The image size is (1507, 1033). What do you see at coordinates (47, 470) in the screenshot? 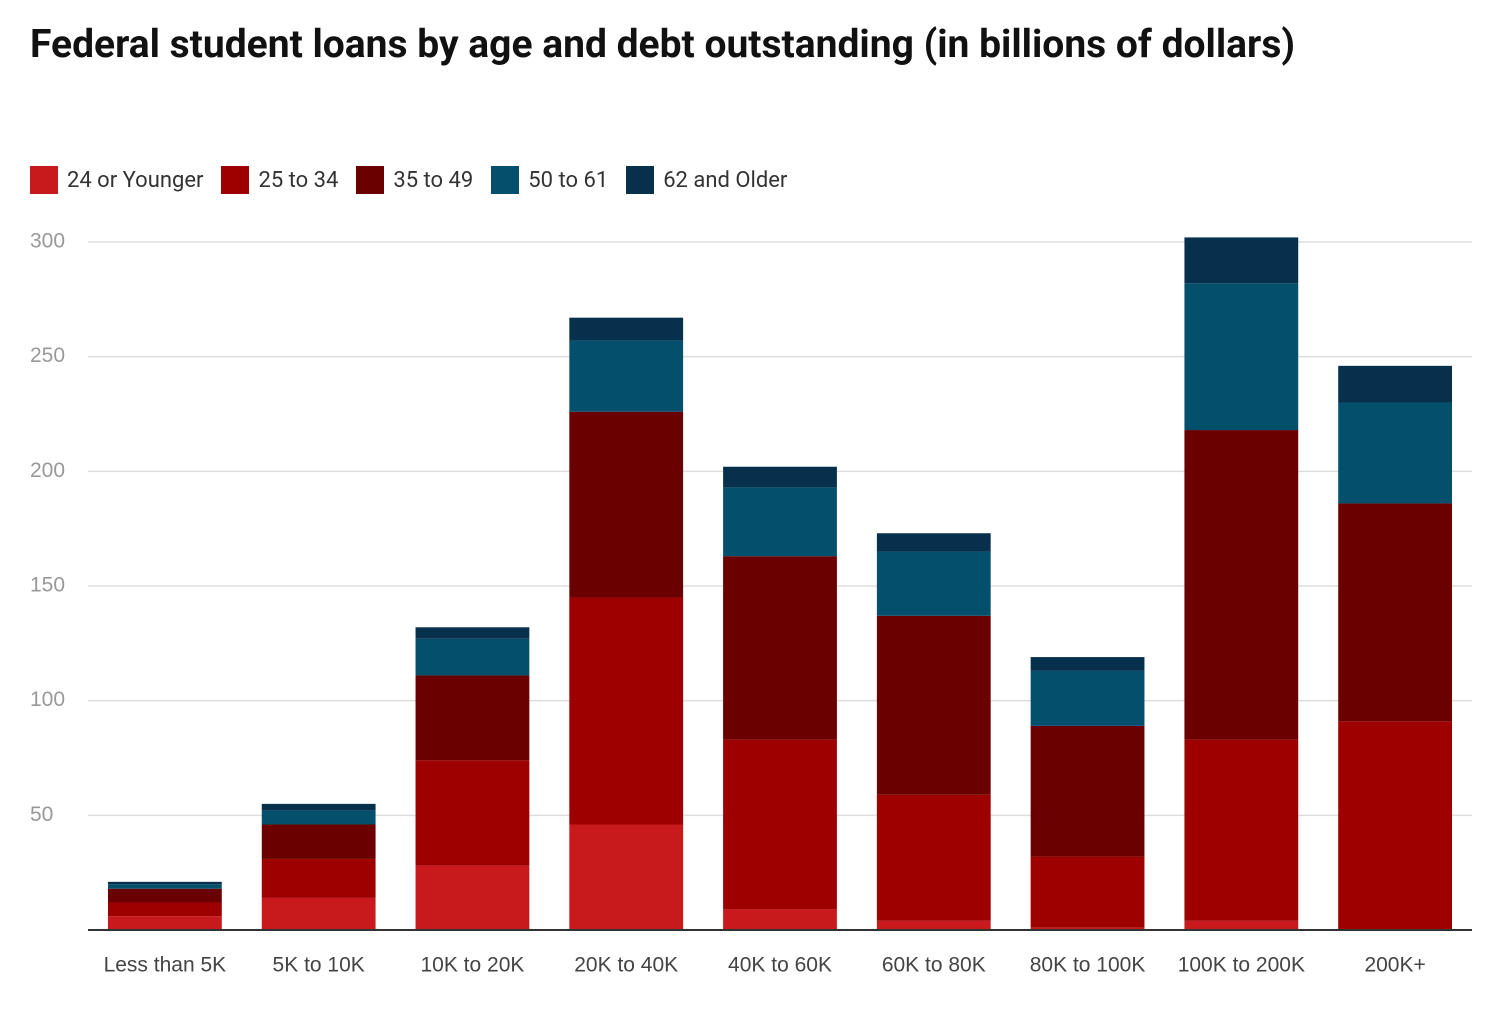
I see `y-tick-label: 200` at bounding box center [47, 470].